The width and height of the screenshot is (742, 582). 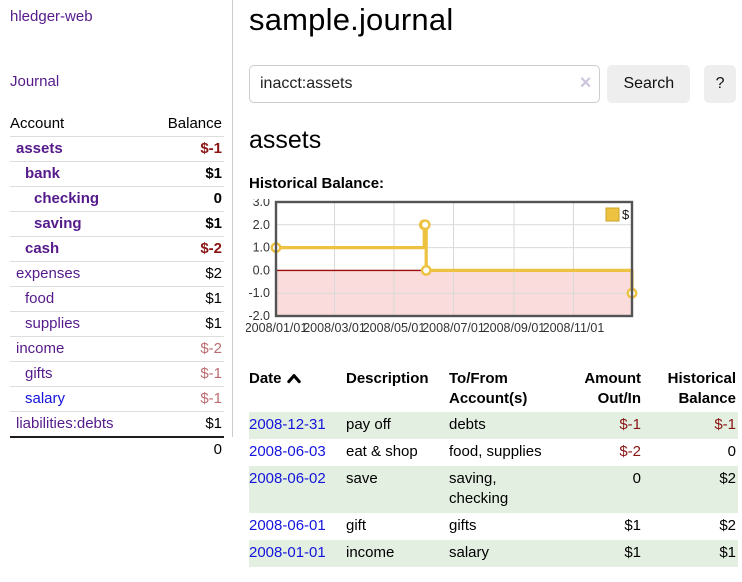 What do you see at coordinates (287, 478) in the screenshot?
I see `transaction-date-link: 2008-06-02` at bounding box center [287, 478].